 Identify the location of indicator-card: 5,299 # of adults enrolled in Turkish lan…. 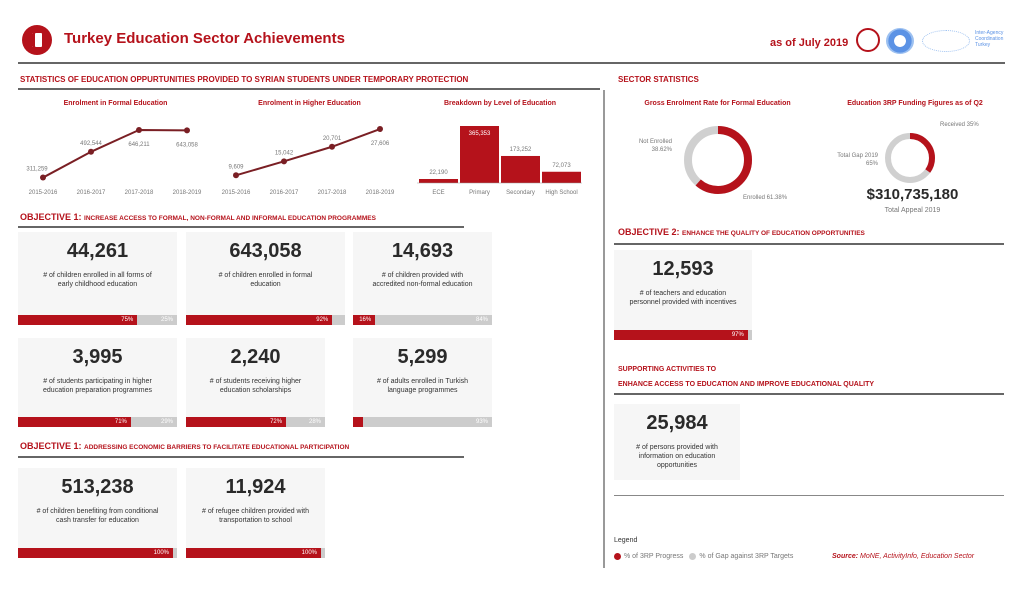
(422, 377).